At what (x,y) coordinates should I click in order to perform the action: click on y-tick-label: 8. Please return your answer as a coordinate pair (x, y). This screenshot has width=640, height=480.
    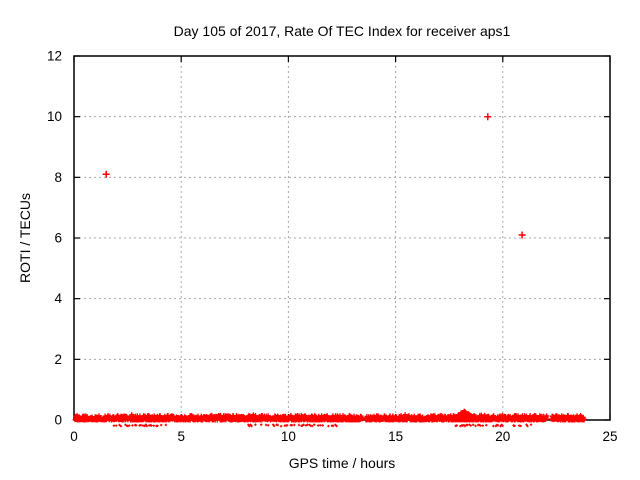
    Looking at the image, I should click on (58, 177).